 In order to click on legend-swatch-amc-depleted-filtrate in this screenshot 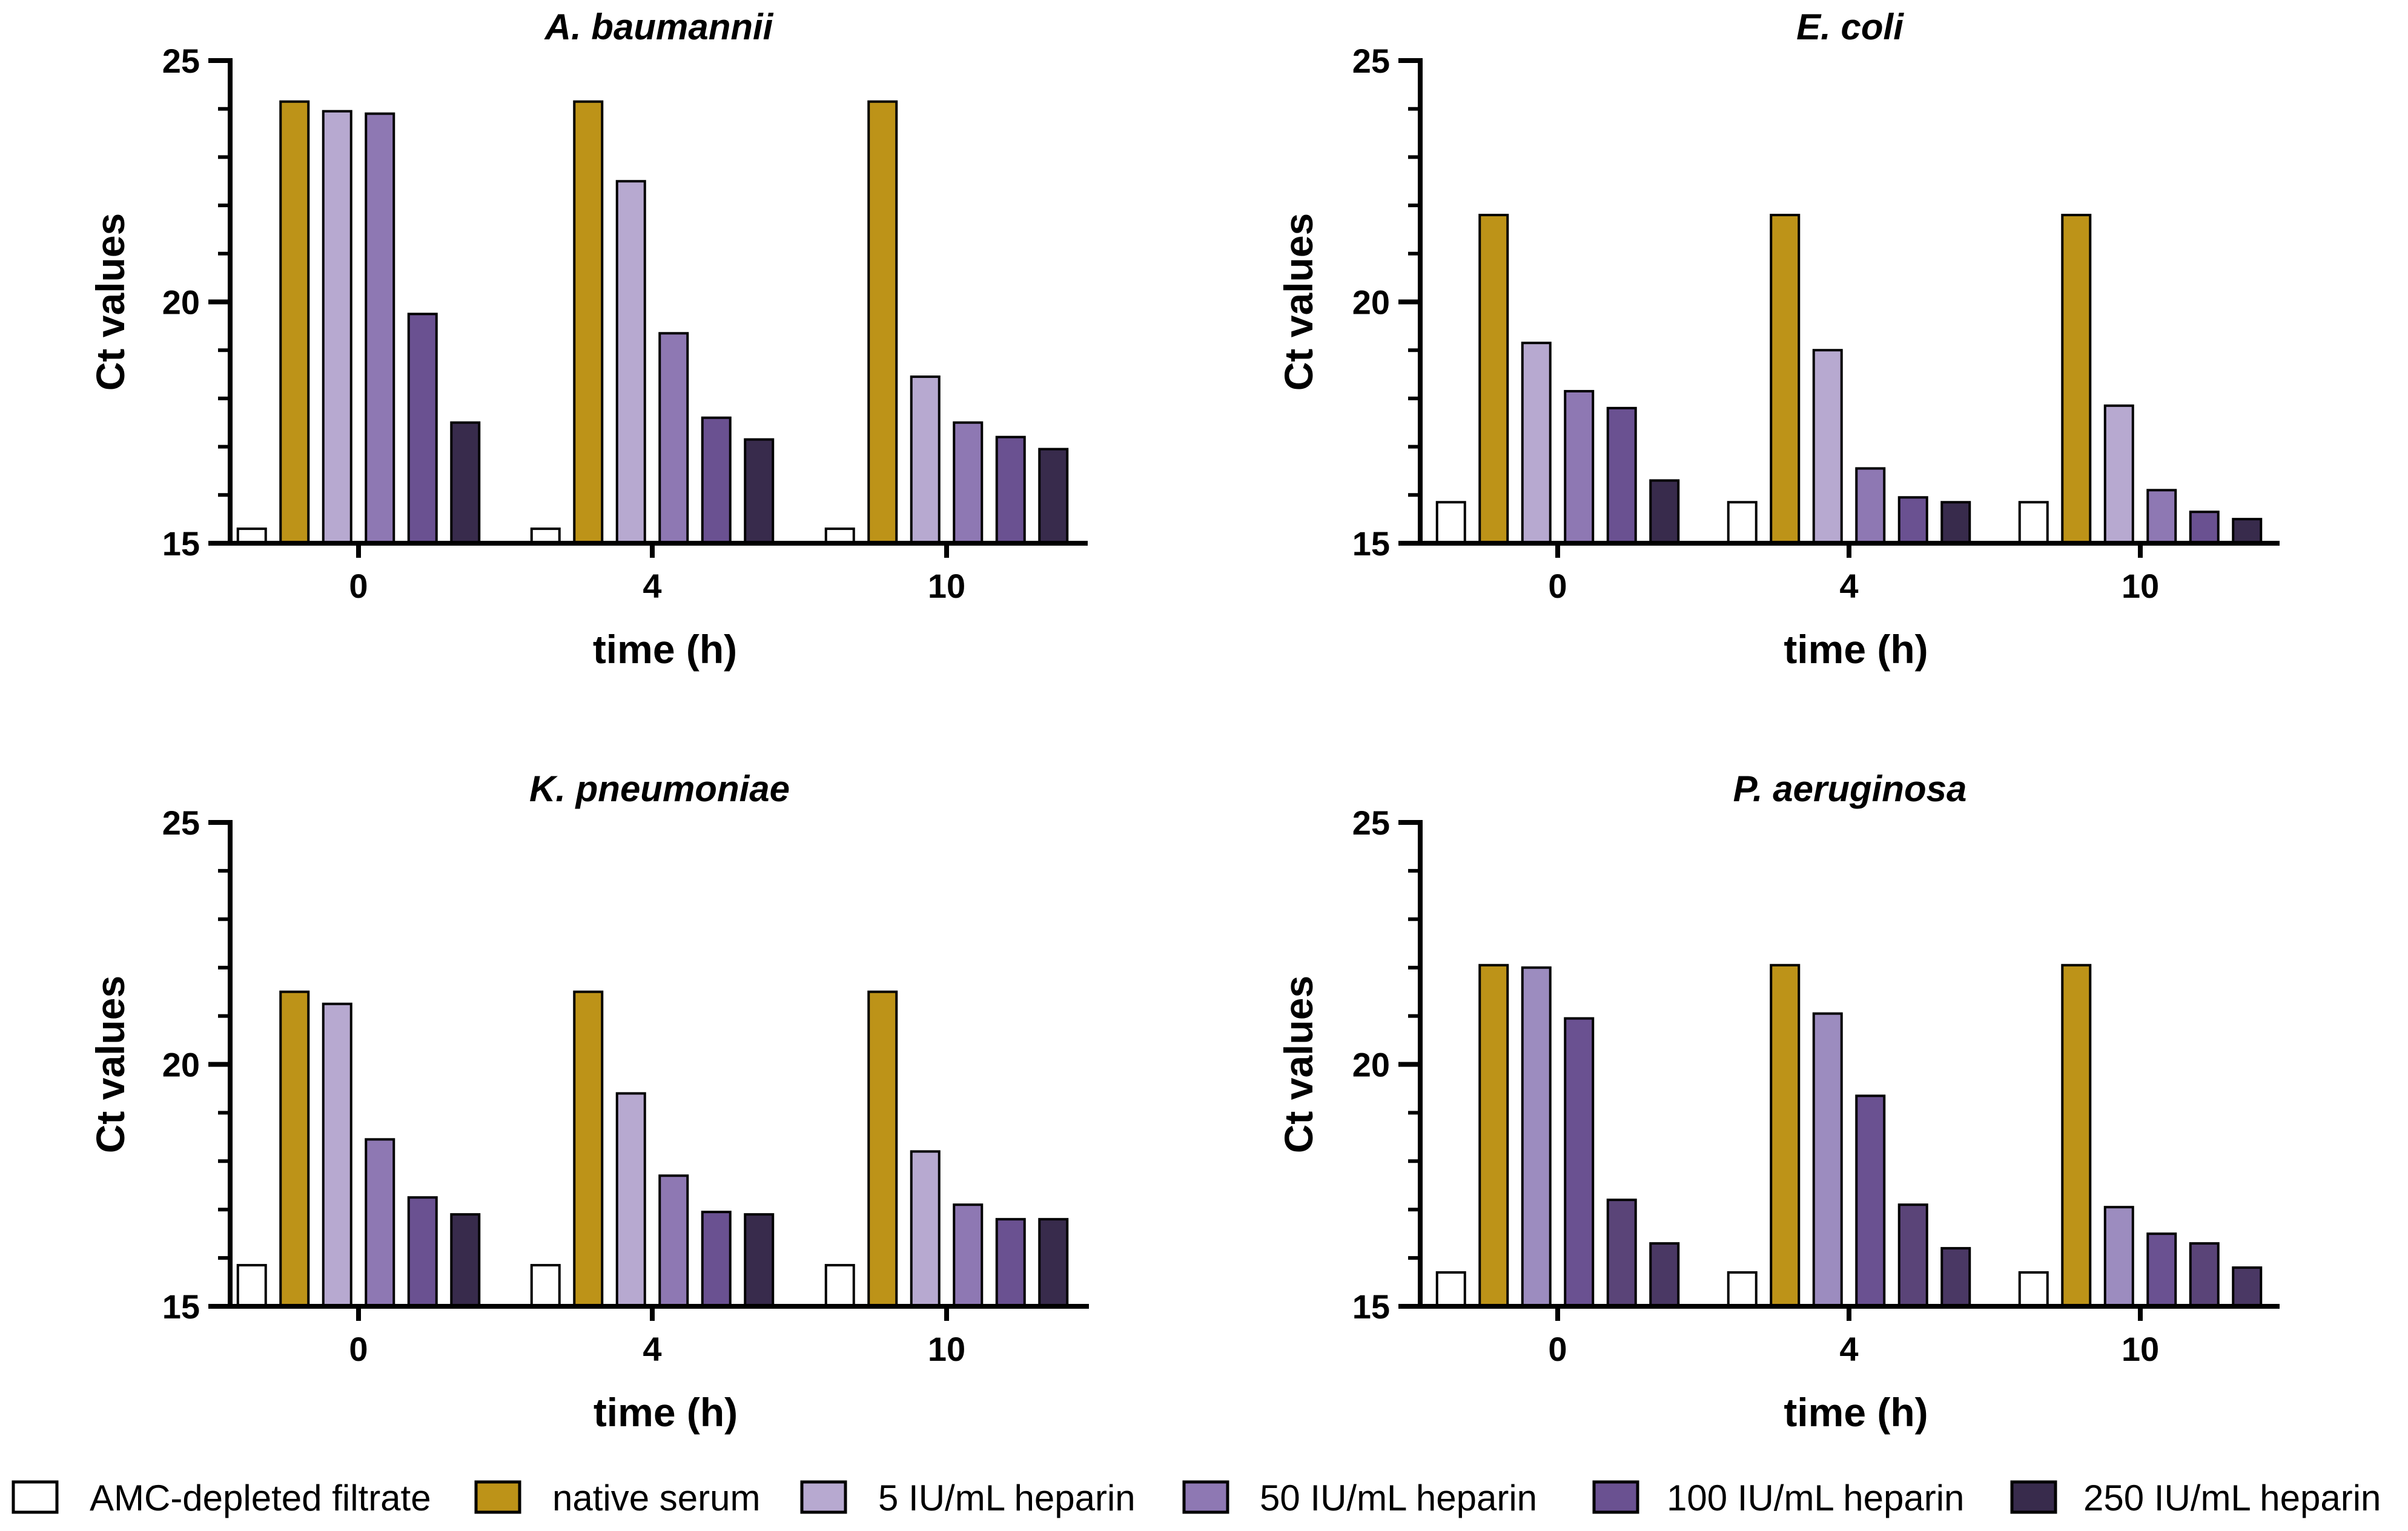, I will do `click(35, 1497)`.